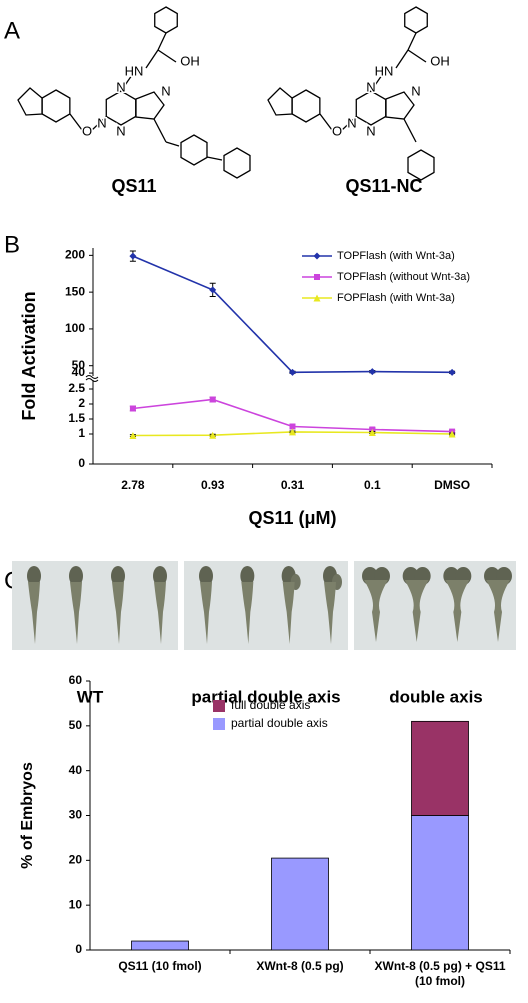 This screenshot has height=1003, width=528. What do you see at coordinates (76, 860) in the screenshot?
I see `y-tick-label: 20` at bounding box center [76, 860].